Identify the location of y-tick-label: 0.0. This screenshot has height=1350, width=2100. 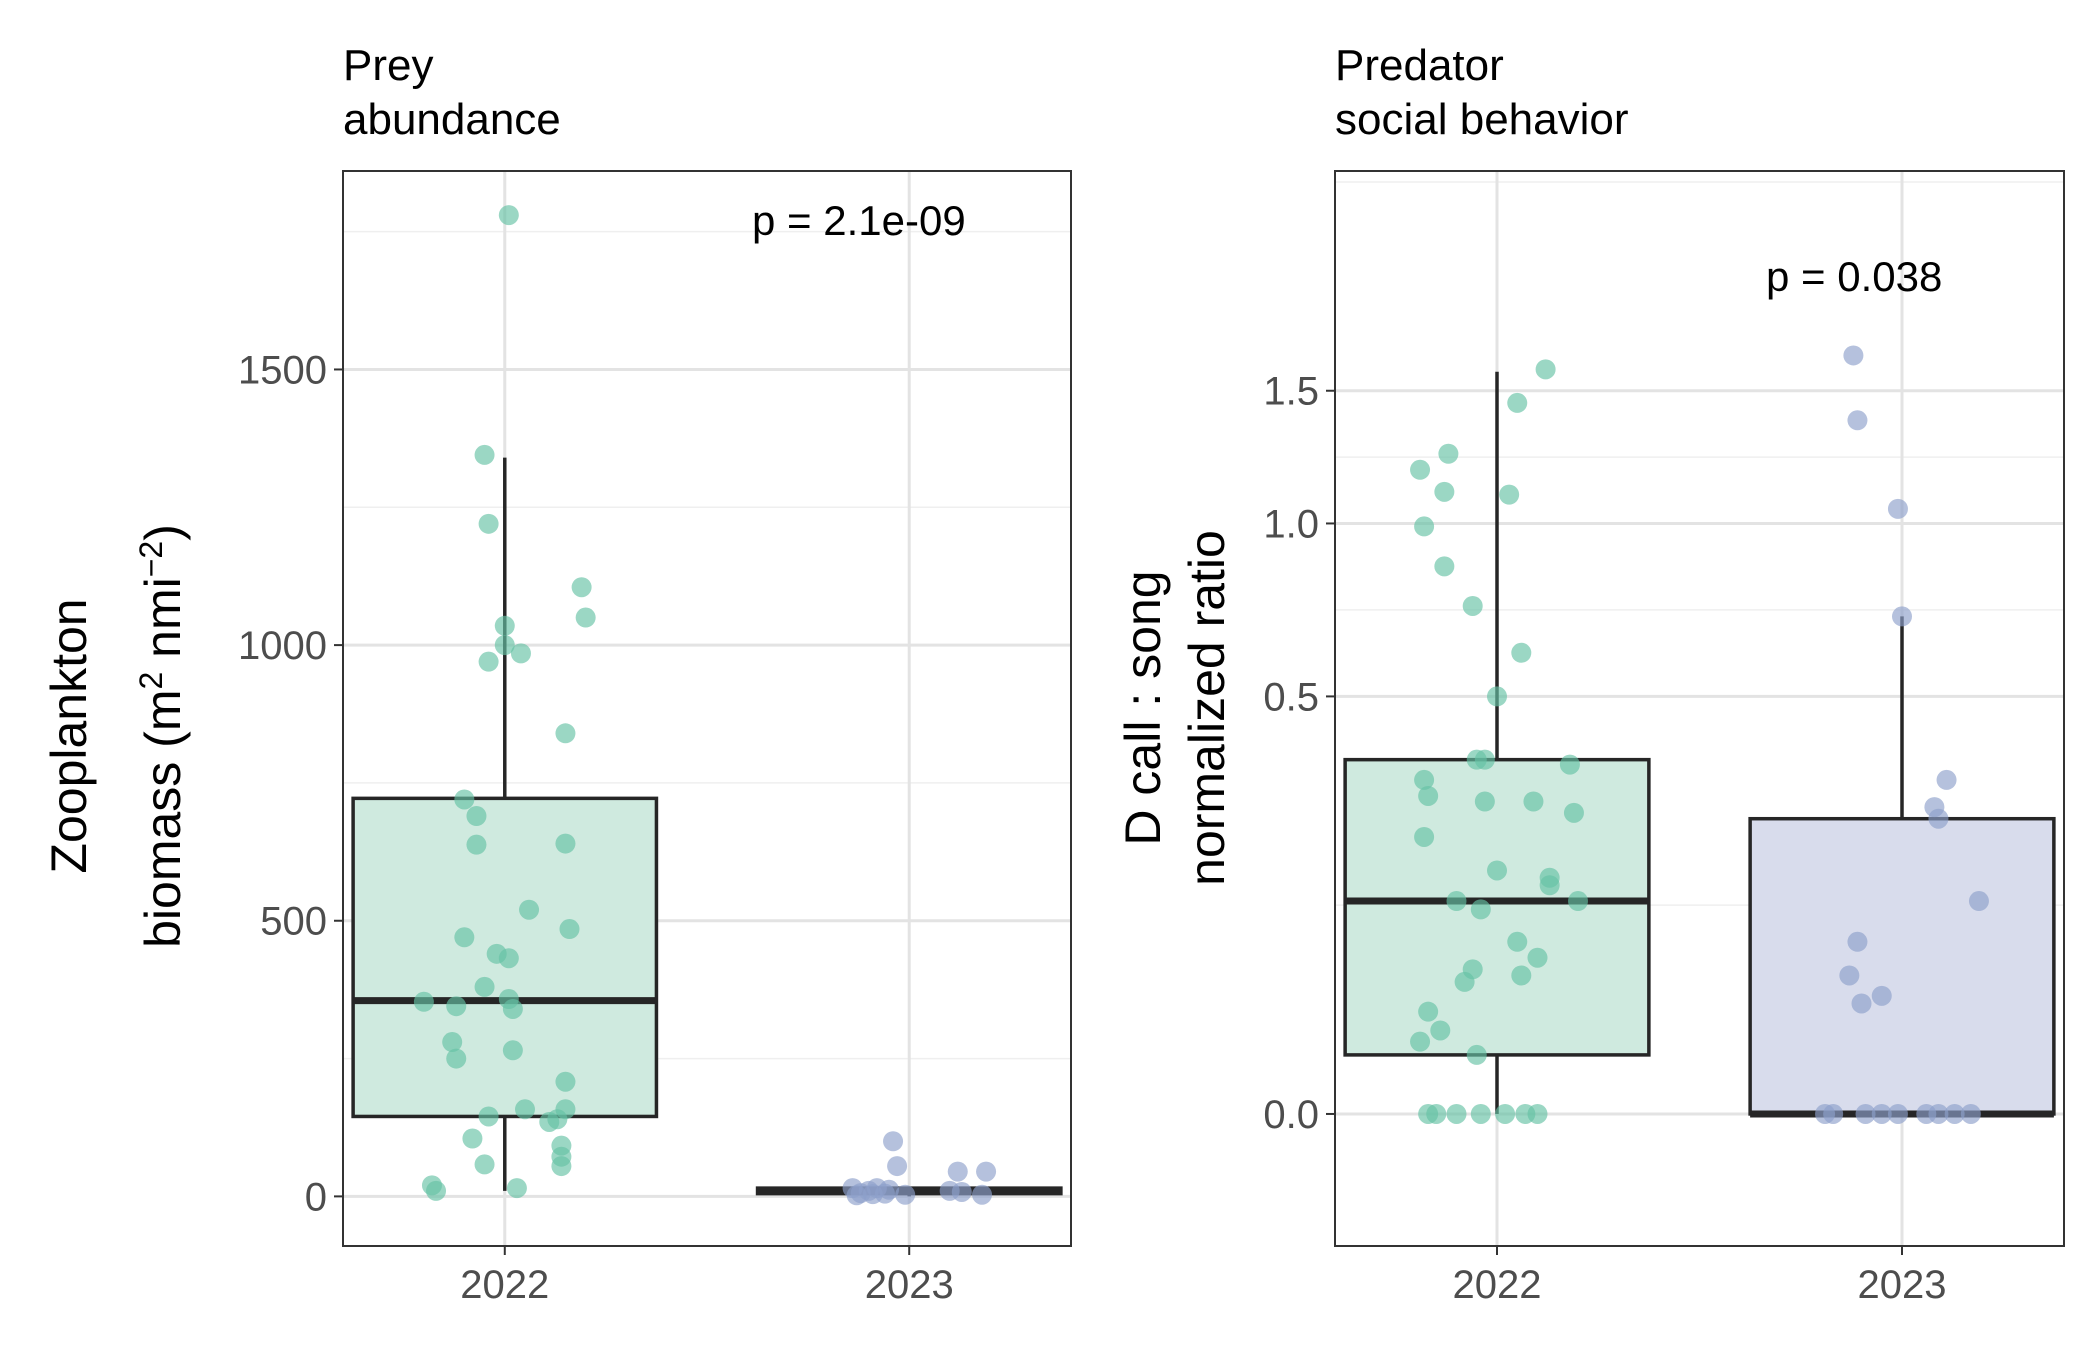
(1291, 1115).